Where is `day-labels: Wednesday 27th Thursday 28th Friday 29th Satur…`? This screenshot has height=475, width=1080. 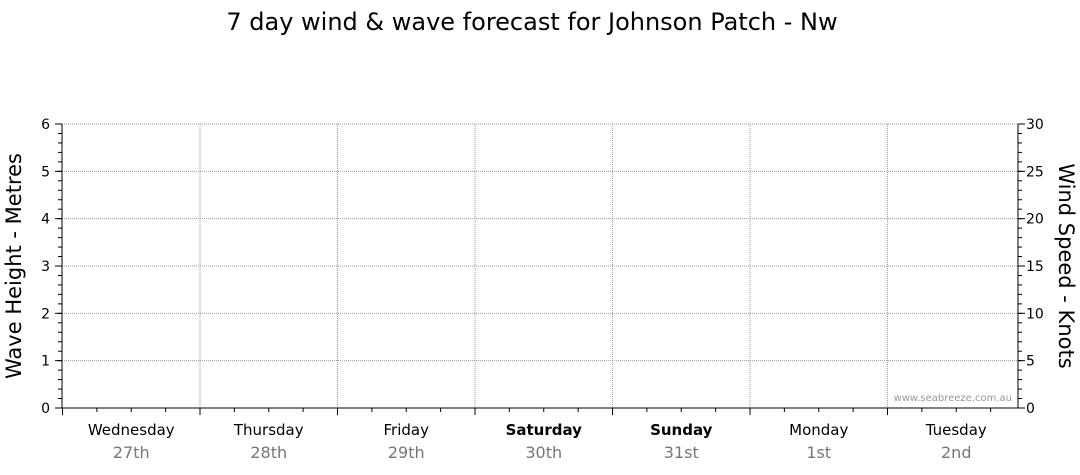
day-labels: Wednesday 27th Thursday 28th Friday 29th Satur… is located at coordinates (537, 441).